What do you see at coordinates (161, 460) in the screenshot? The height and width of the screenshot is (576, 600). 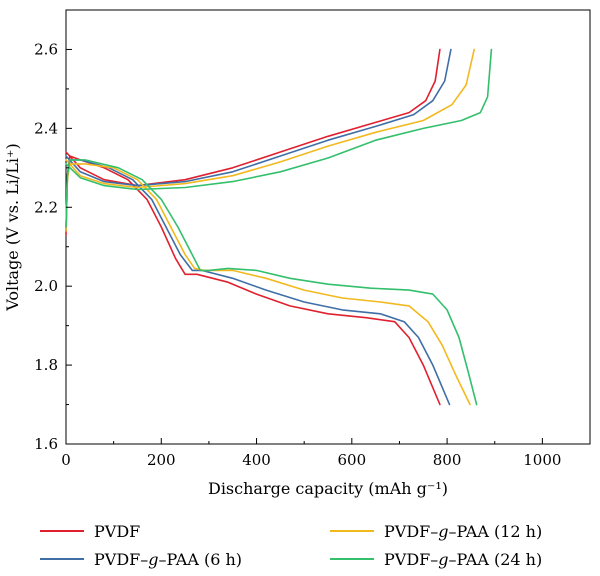 I see `x-tick-label: 200` at bounding box center [161, 460].